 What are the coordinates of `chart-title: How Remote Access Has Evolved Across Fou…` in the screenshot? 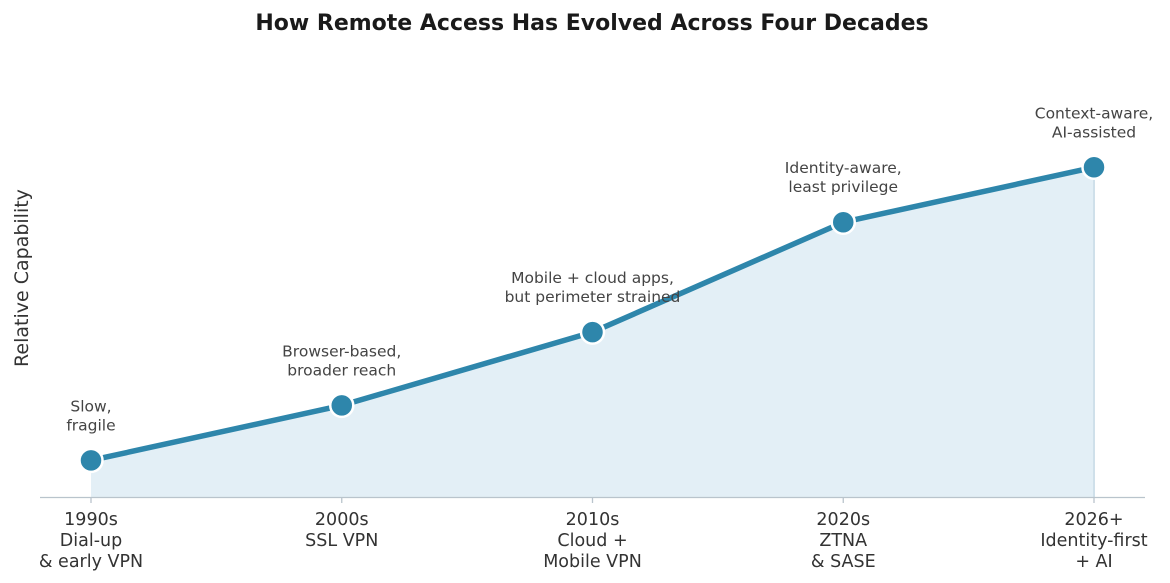 It's located at (591, 23).